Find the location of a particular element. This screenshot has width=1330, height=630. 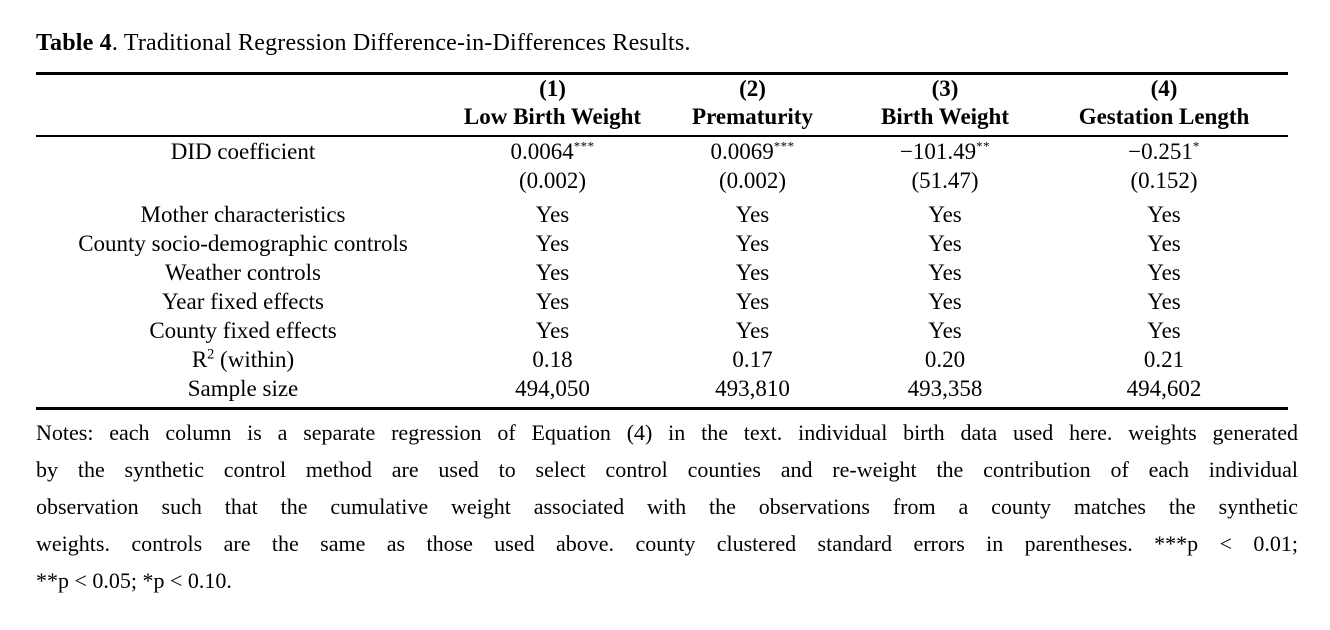

table-row-standard-errors: (0.002) (0.002) (51.47) (0.152) is located at coordinates (662, 180).